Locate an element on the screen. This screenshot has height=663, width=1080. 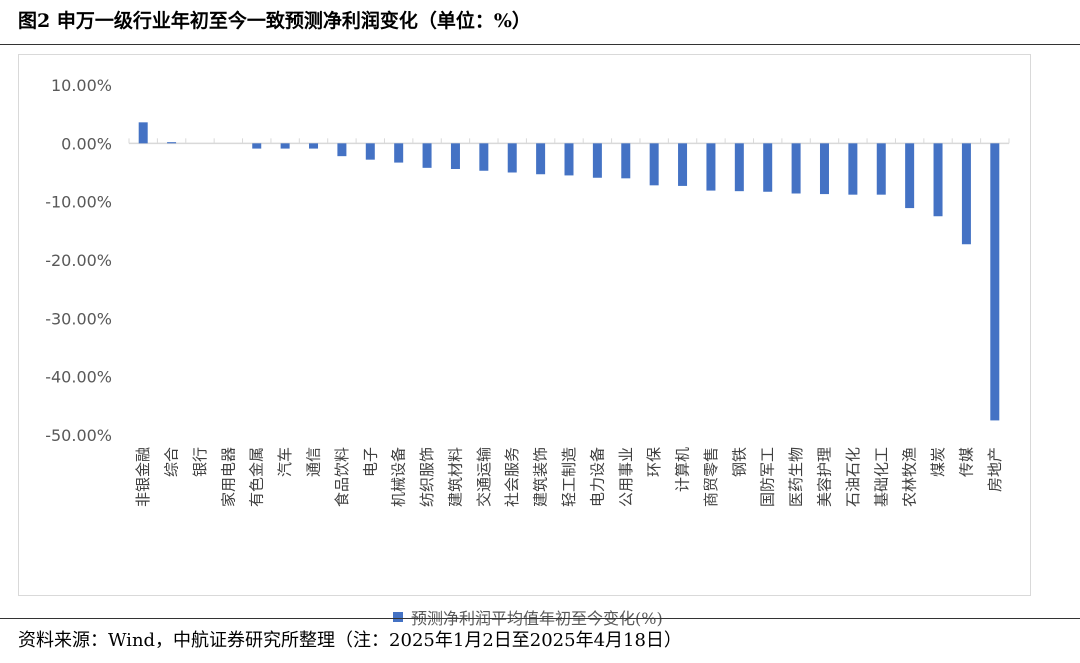
y-tick-label: -10.00% is located at coordinates (78, 202).